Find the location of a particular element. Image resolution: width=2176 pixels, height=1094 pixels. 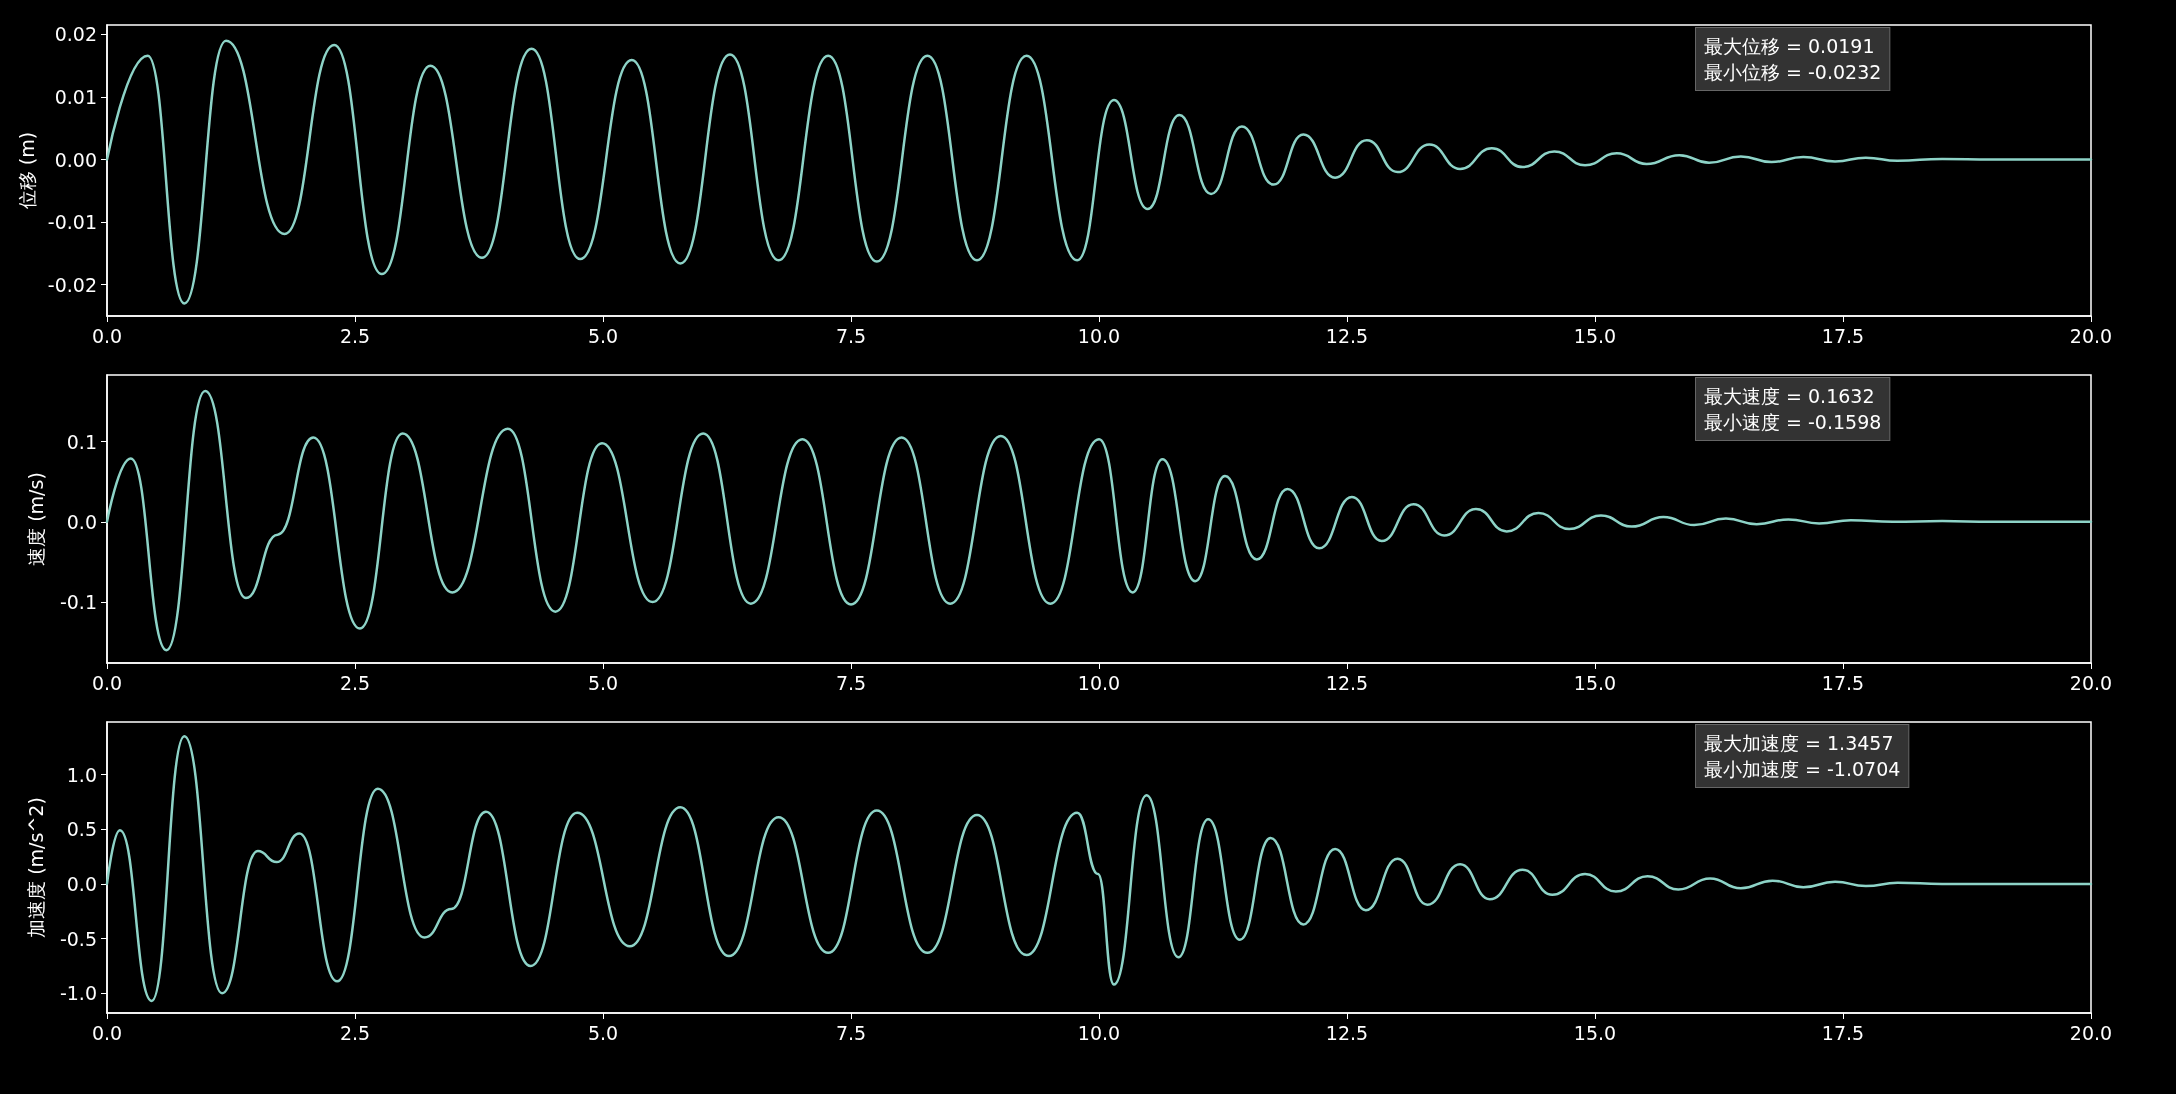

y-tick-label: 0.00 is located at coordinates (75, 159).